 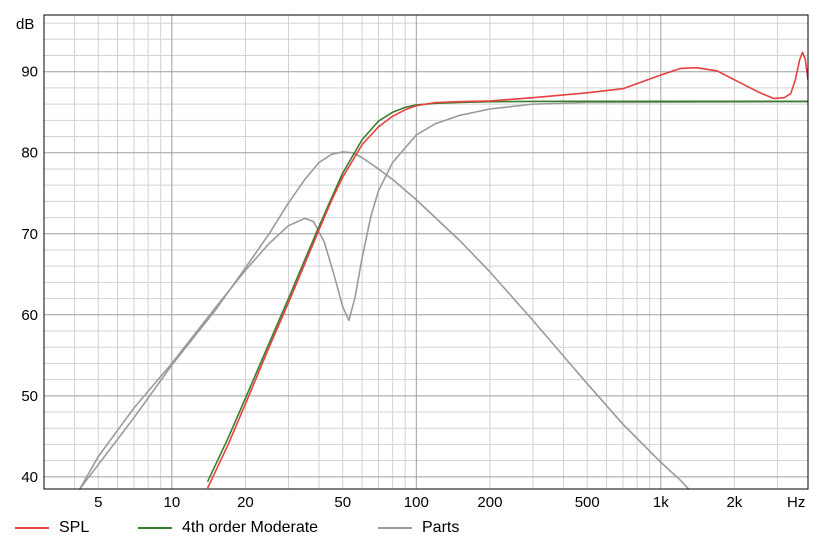 I want to click on legend-label-parts: Parts, so click(x=441, y=527).